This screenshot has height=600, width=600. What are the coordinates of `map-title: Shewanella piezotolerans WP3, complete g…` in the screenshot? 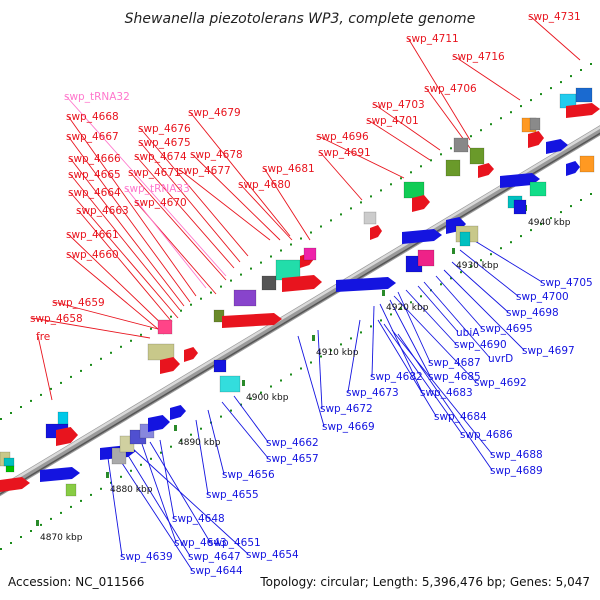 It's located at (300, 19).